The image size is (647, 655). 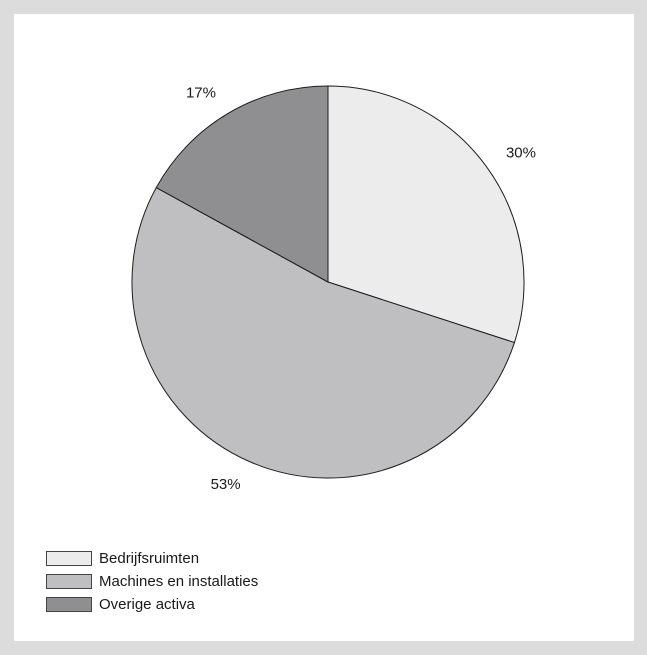 I want to click on legend-item-bedrijfsruimten: Bedrijfsruimten, so click(x=152, y=558).